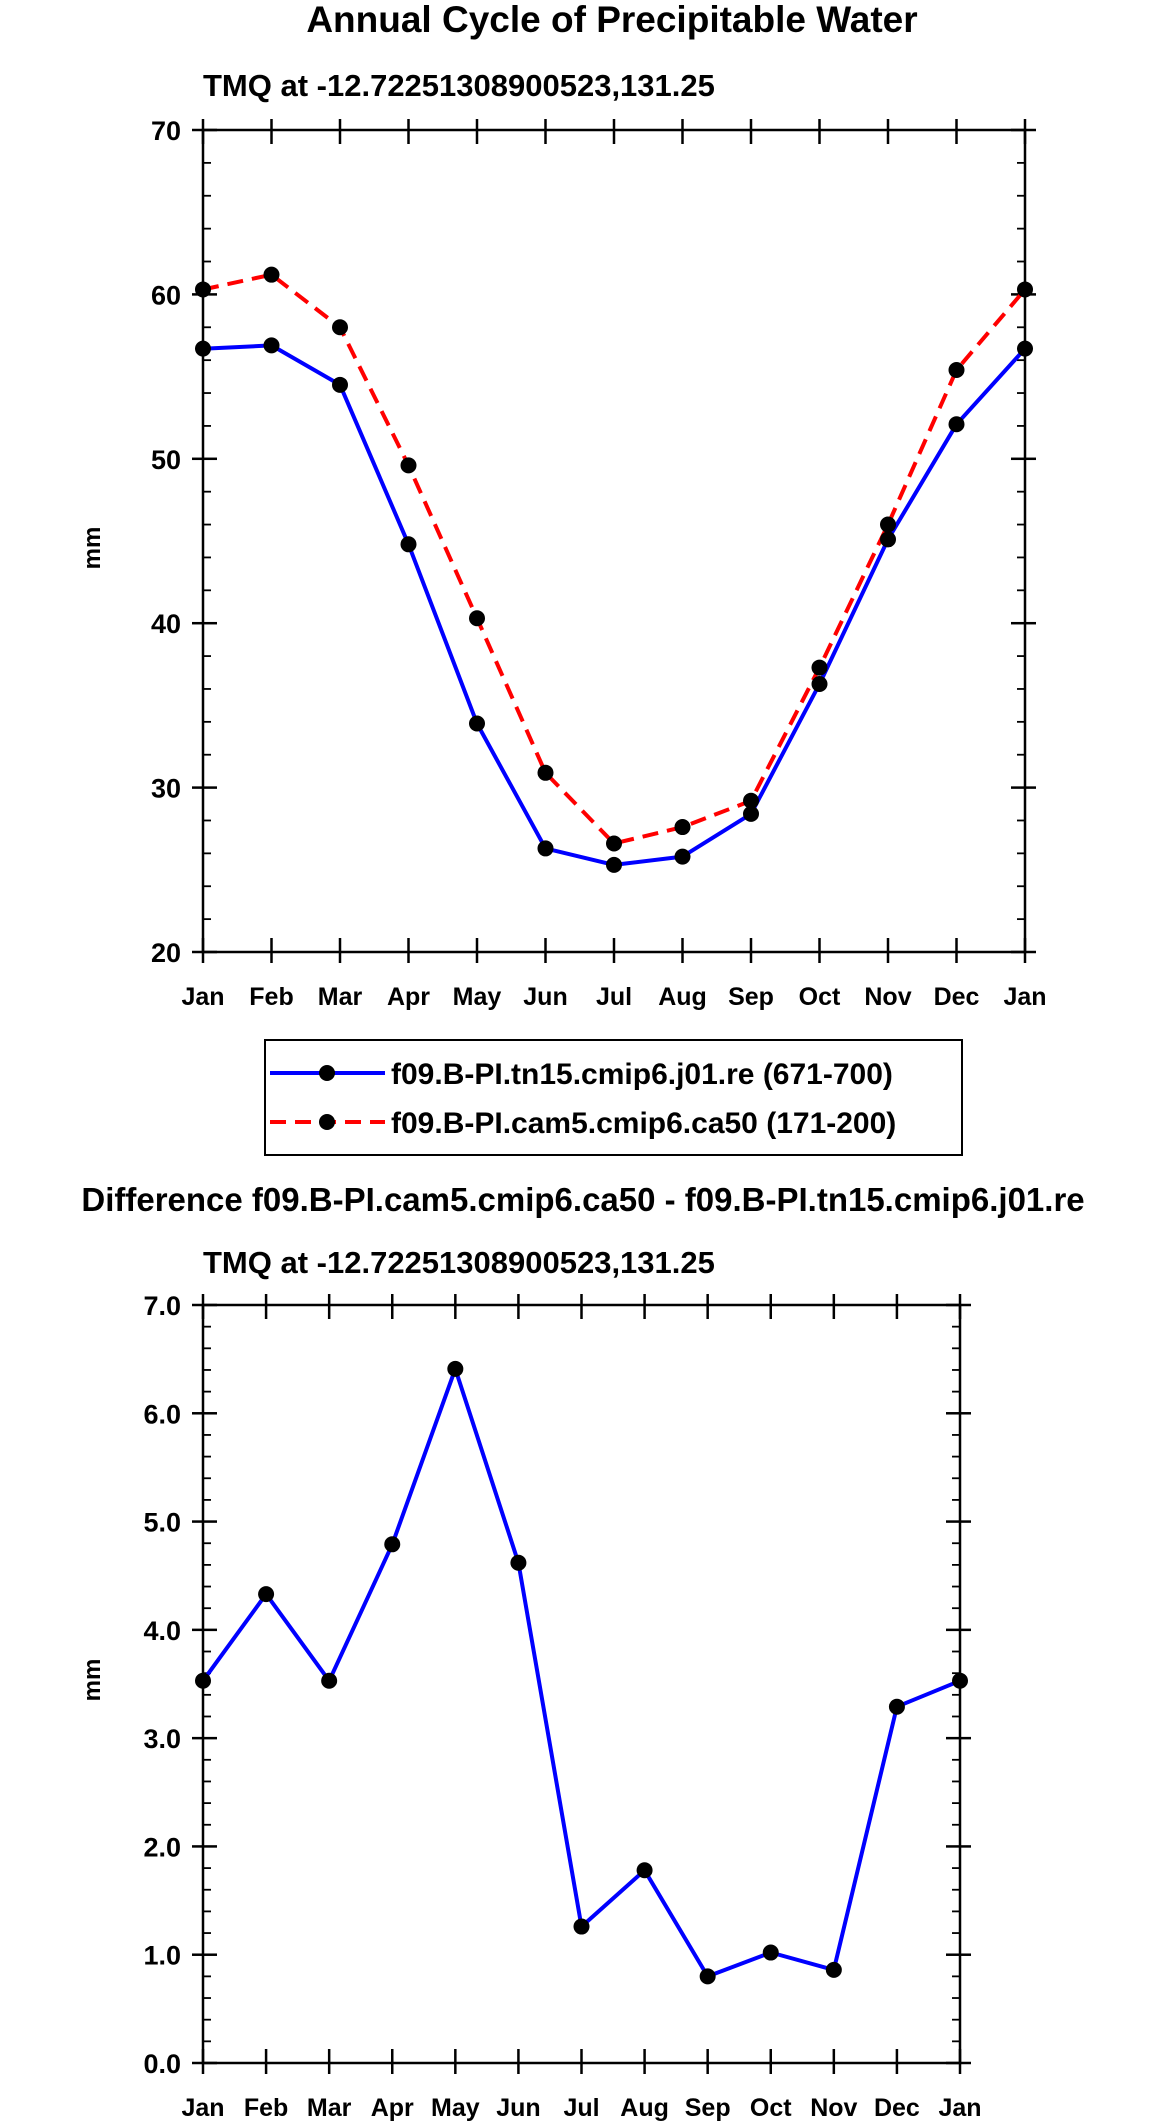 The image size is (1161, 2127). Describe the element at coordinates (162, 2064) in the screenshot. I see `chart2-ytick-label: 0.0` at that location.